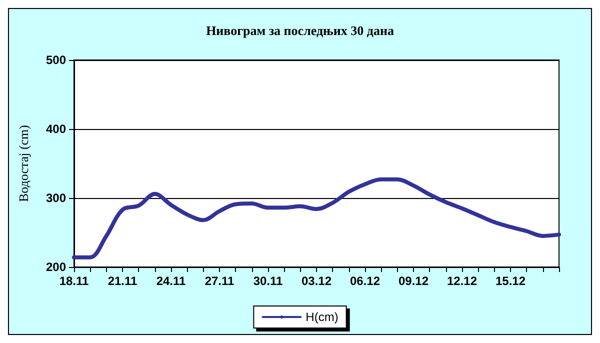 This screenshot has width=600, height=343. I want to click on y-tick-label: 400, so click(56, 129).